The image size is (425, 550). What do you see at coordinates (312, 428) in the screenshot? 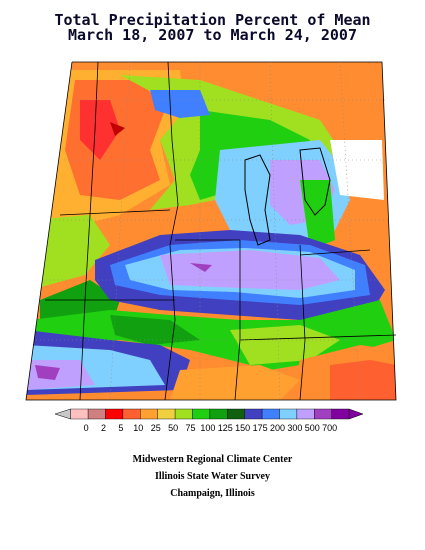
I see `legend-label: 500` at bounding box center [312, 428].